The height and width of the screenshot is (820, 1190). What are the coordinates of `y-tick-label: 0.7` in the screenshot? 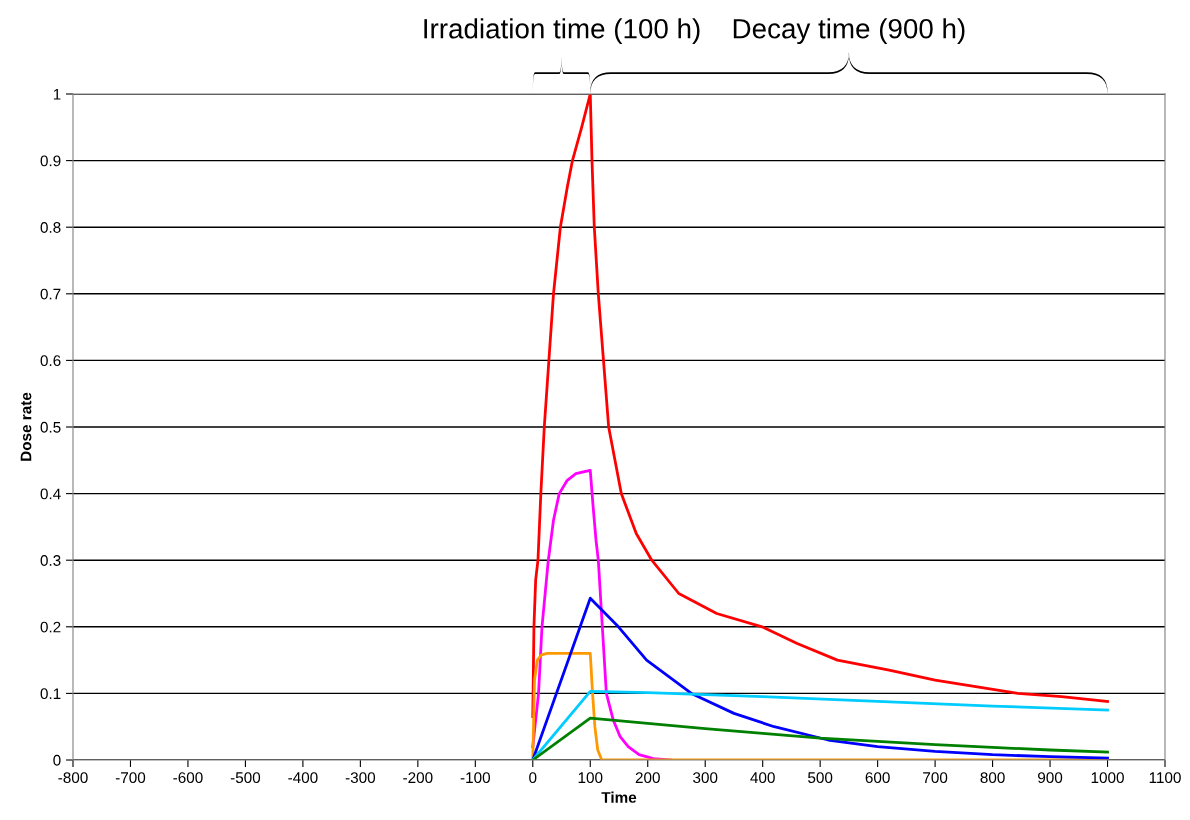 It's located at (50, 294).